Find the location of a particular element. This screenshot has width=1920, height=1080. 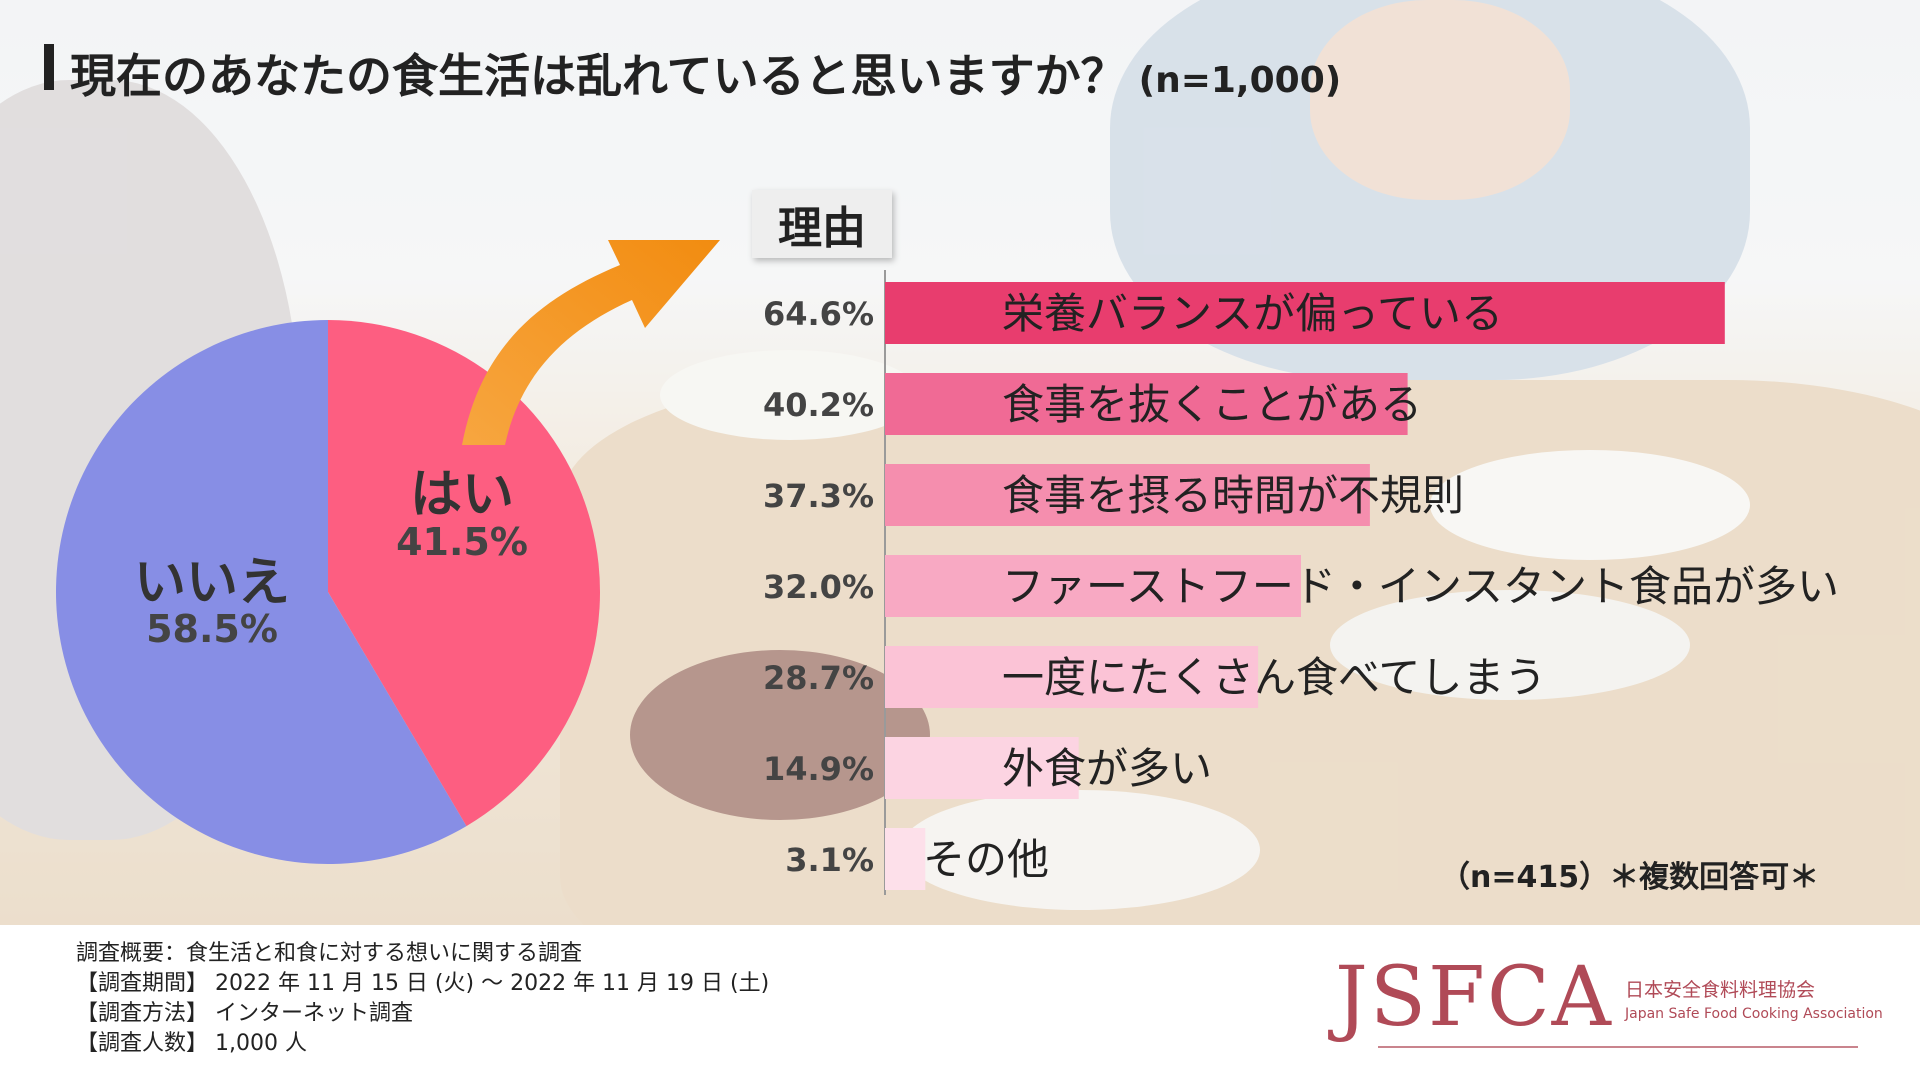

pie-slice-label: はい is located at coordinates (462, 495).